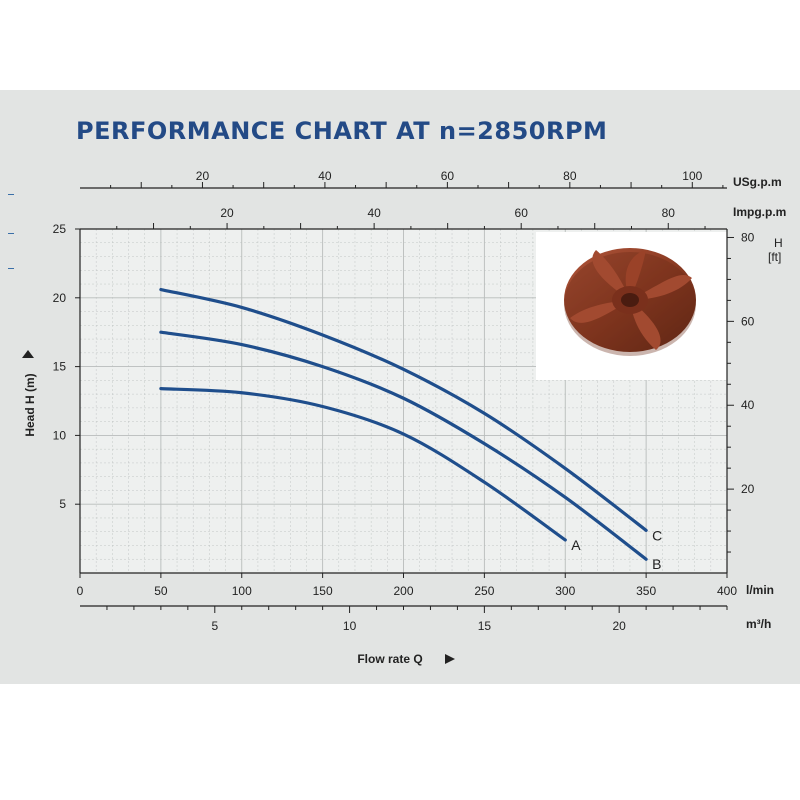 Image resolution: width=800 pixels, height=800 pixels. What do you see at coordinates (30, 404) in the screenshot?
I see `y-axis-title: Head H (m)` at bounding box center [30, 404].